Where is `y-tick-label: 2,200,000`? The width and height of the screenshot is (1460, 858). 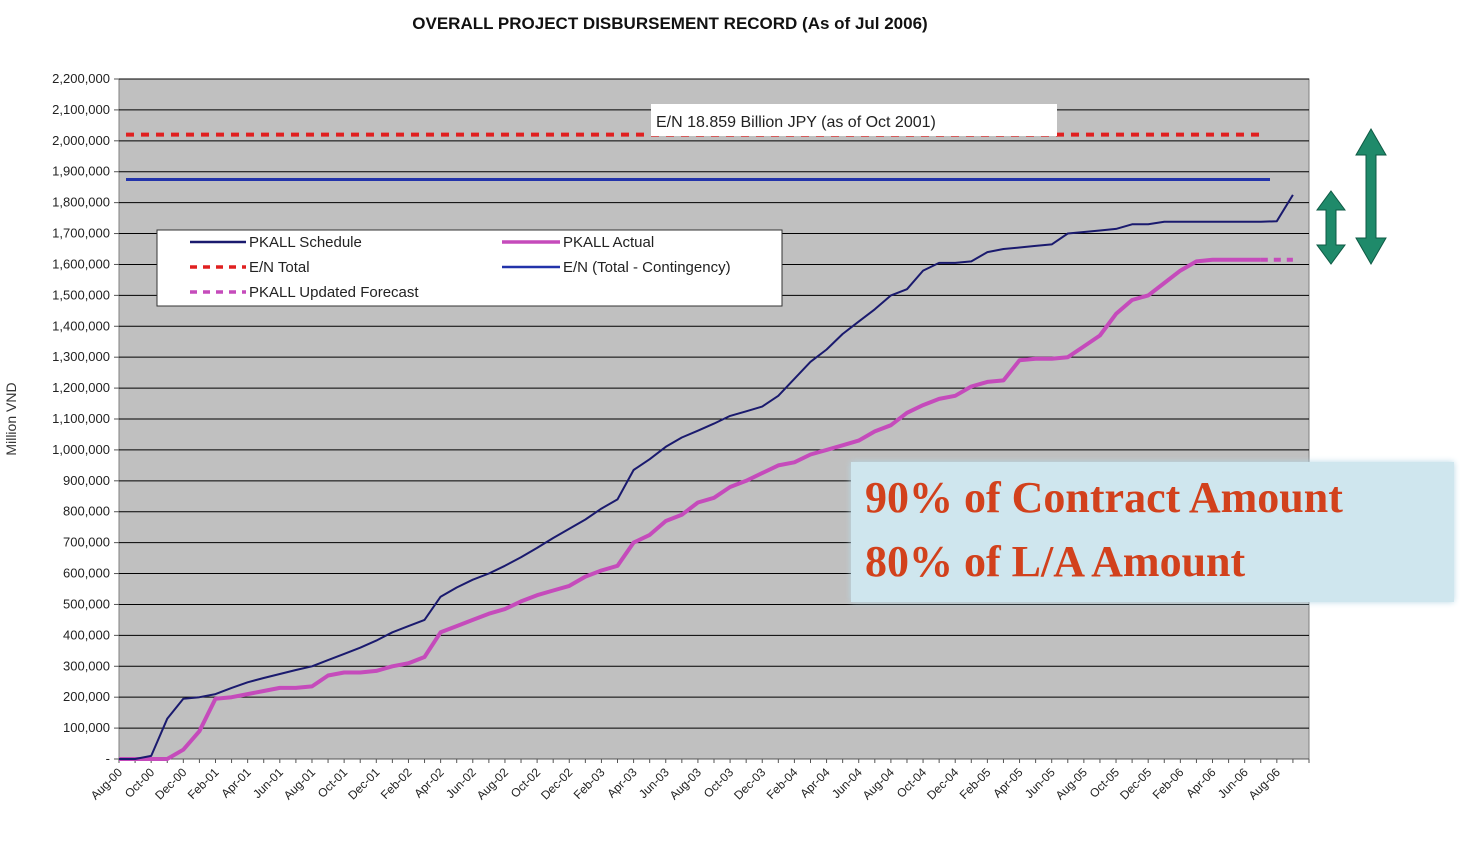
y-tick-label: 2,200,000 is located at coordinates (81, 78).